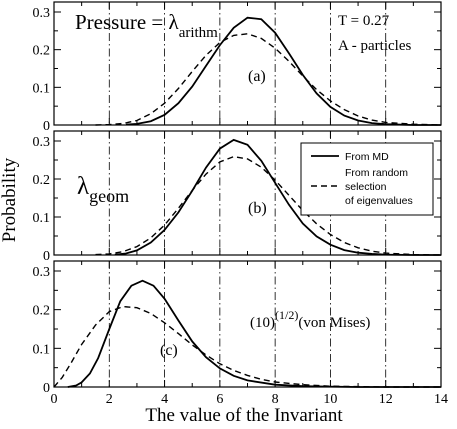 This screenshot has width=457, height=429. I want to click on annotation-main: (10), so click(262, 323).